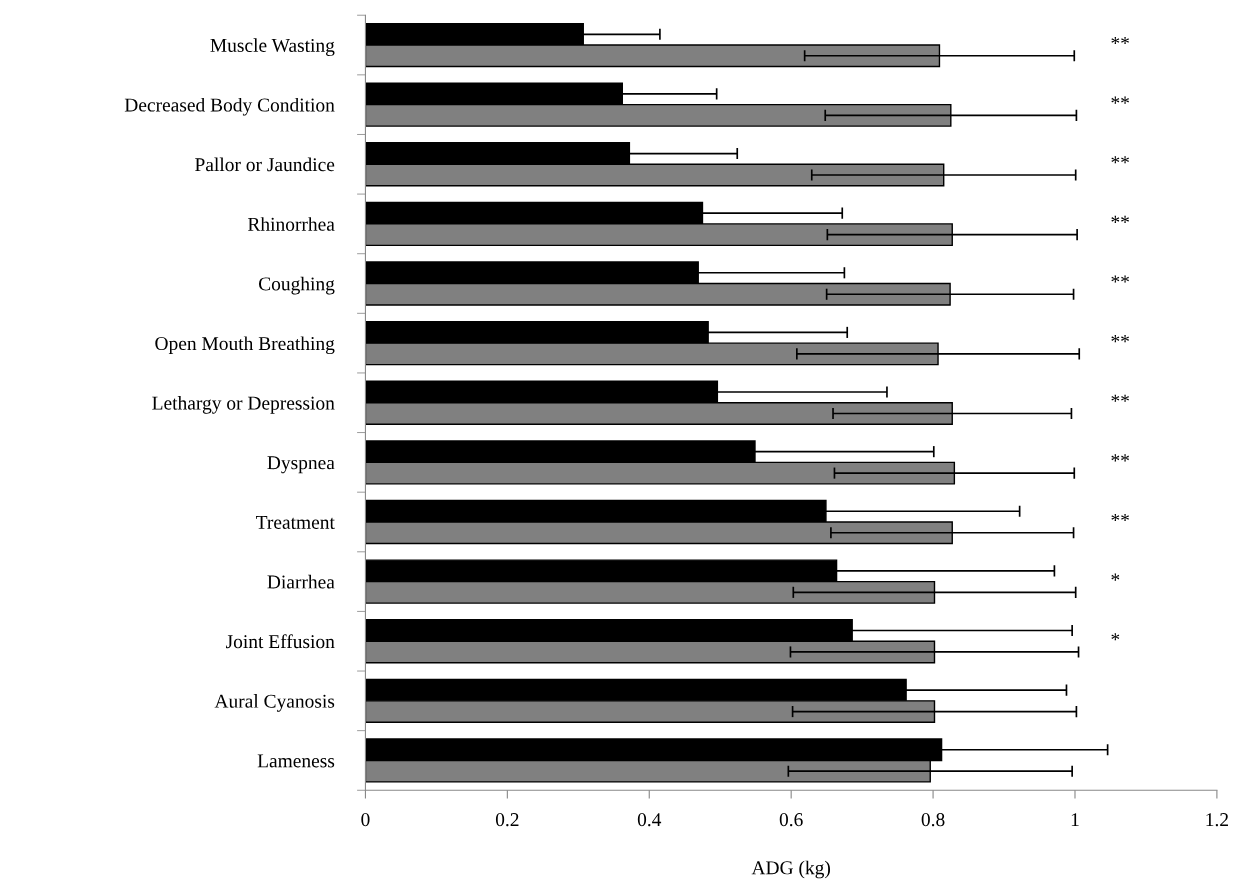 Image resolution: width=1243 pixels, height=896 pixels. What do you see at coordinates (274, 703) in the screenshot?
I see `y-tick-label: Aural Cyanosis` at bounding box center [274, 703].